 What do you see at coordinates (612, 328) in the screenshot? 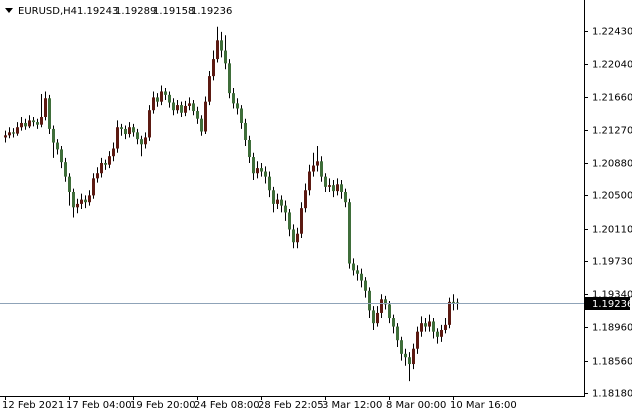
I see `y-tick-label: 1.18960` at bounding box center [612, 328].